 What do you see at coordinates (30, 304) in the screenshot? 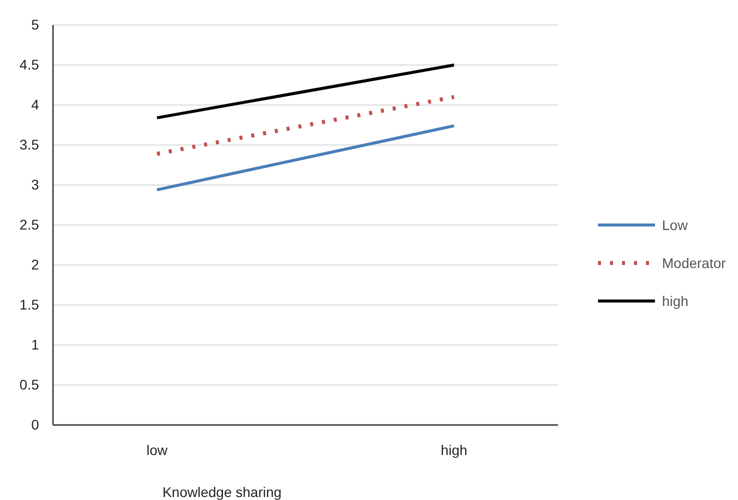
I see `y-tick-label: 1.5` at bounding box center [30, 304].